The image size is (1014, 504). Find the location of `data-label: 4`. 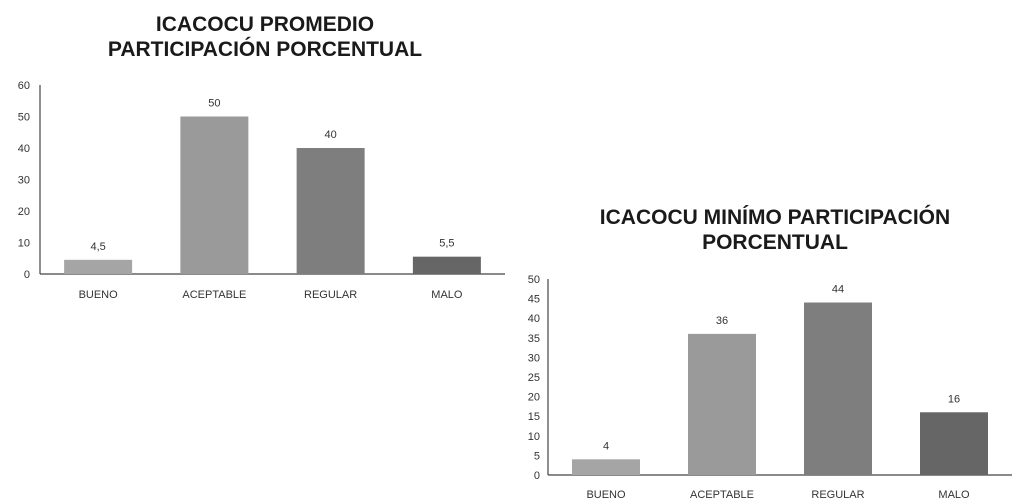

data-label: 4 is located at coordinates (606, 446).